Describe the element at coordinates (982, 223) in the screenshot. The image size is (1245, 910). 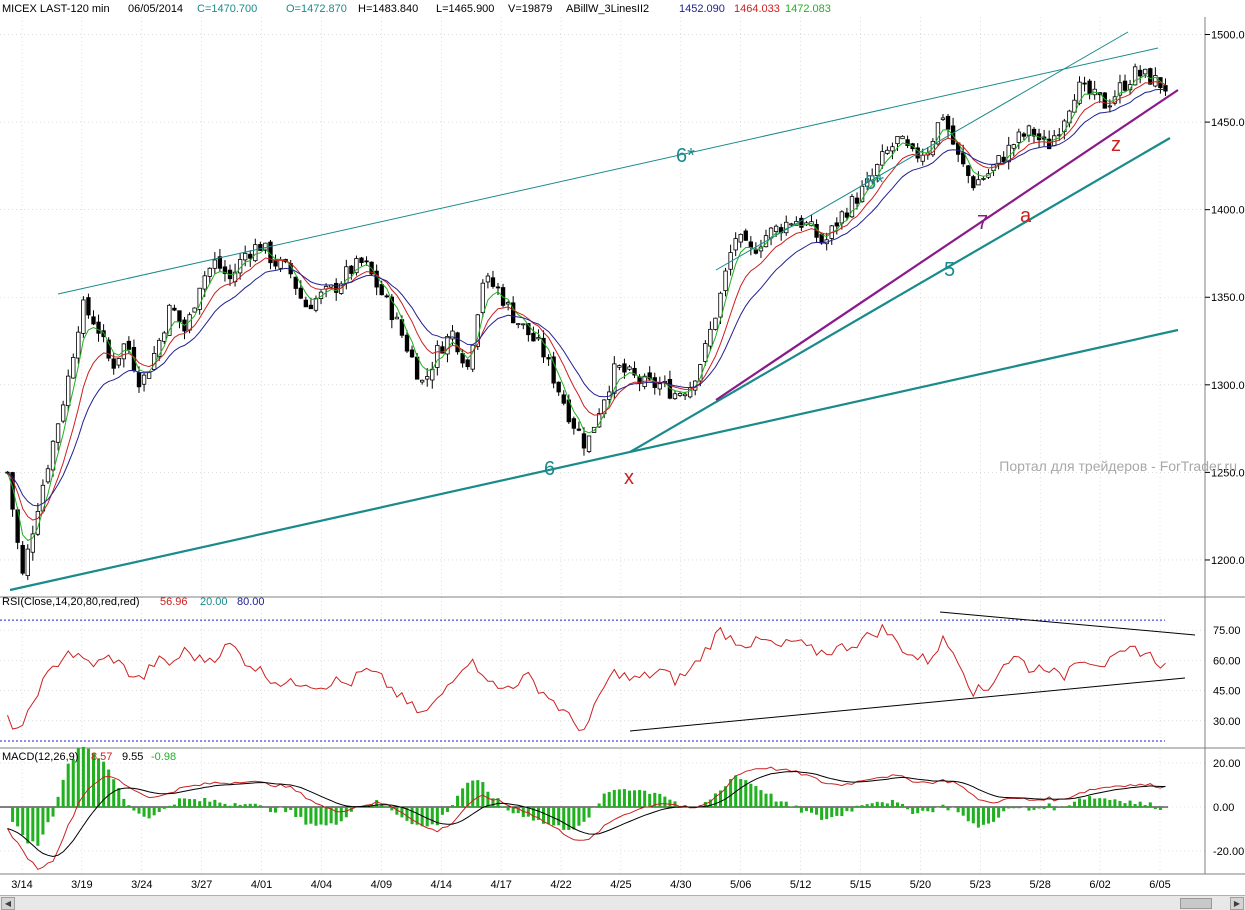
I see `wave-label-7: 7` at that location.